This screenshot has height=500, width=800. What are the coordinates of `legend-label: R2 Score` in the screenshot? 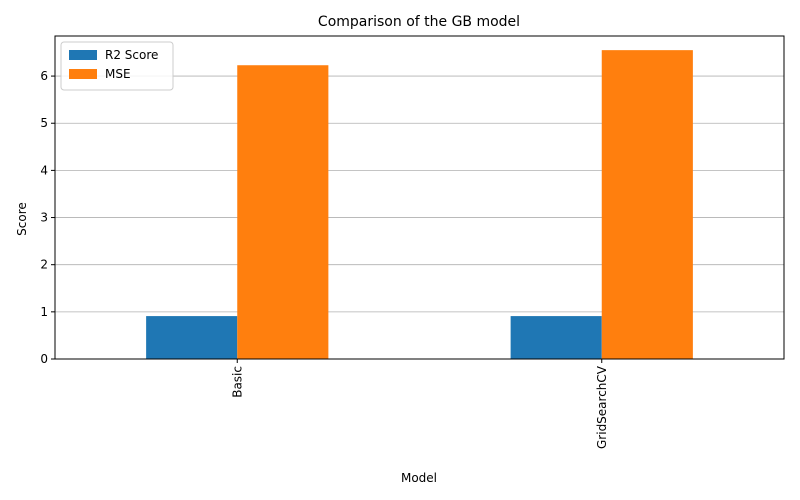 It's located at (131, 55).